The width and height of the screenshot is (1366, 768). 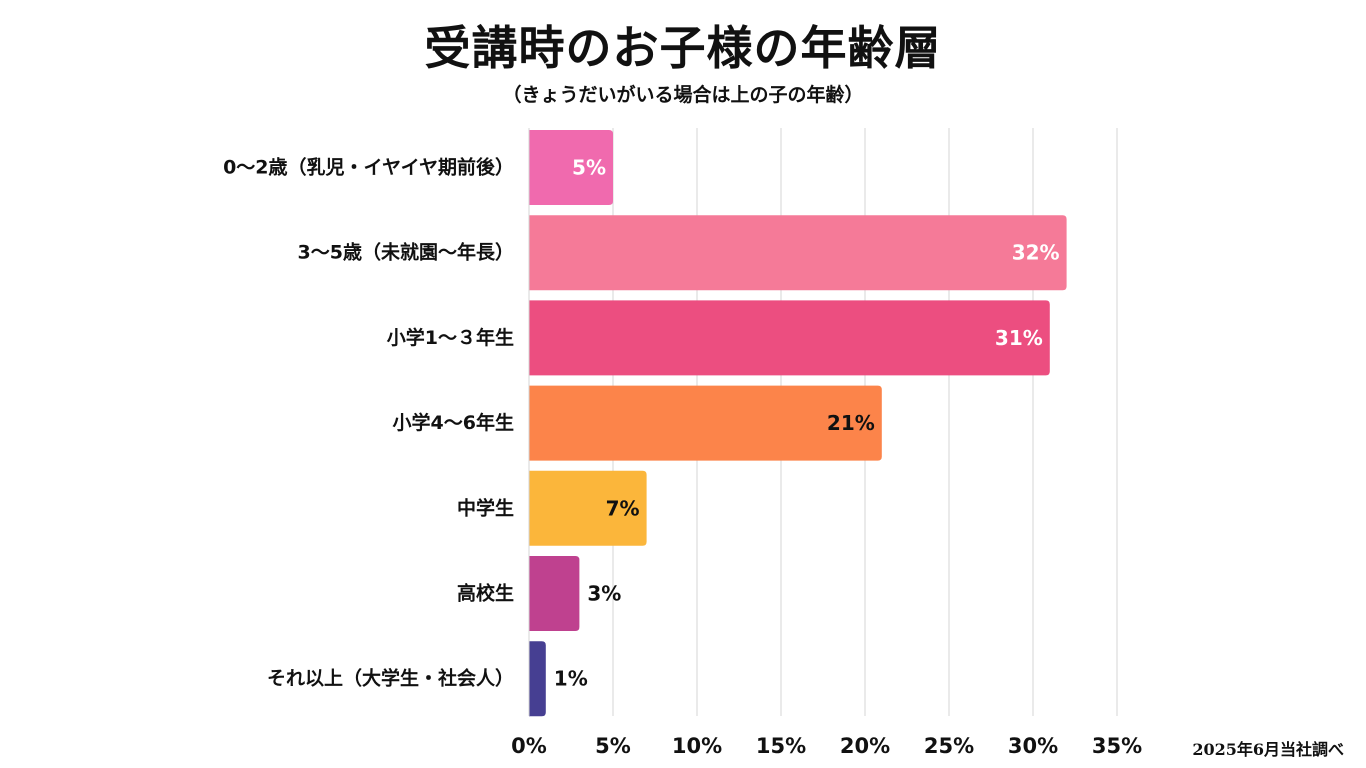 What do you see at coordinates (450, 337) in the screenshot?
I see `category-label: 小学1〜３年生` at bounding box center [450, 337].